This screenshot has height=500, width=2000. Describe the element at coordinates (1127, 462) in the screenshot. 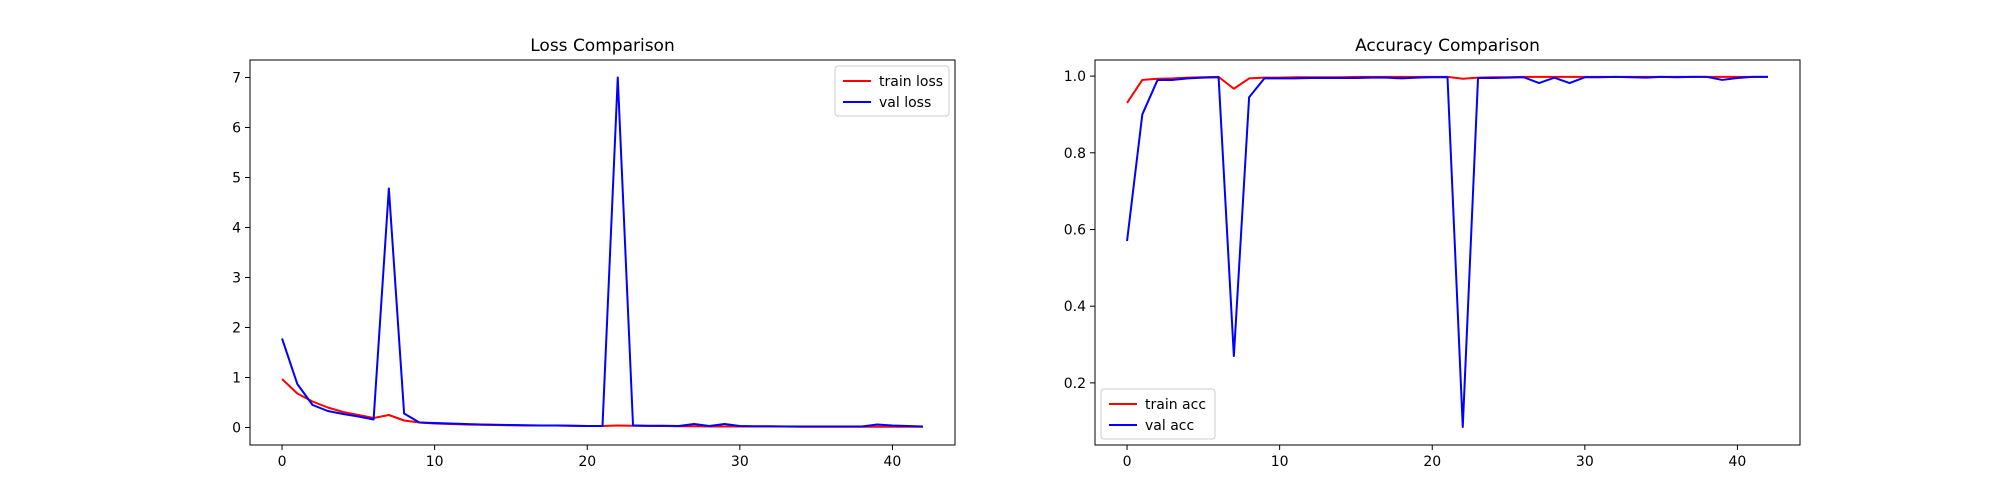

I see `accuracy-chart-x-tick-label: 0` at that location.